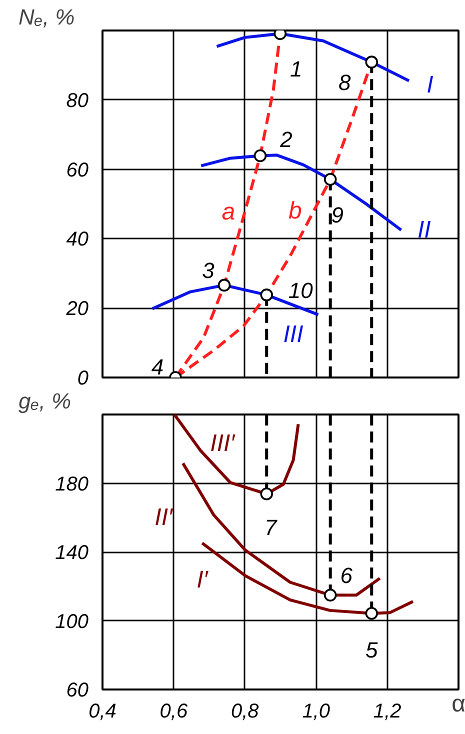 Image resolution: width=465 pixels, height=734 pixels. Describe the element at coordinates (372, 649) in the screenshot. I see `annotation: 5` at that location.